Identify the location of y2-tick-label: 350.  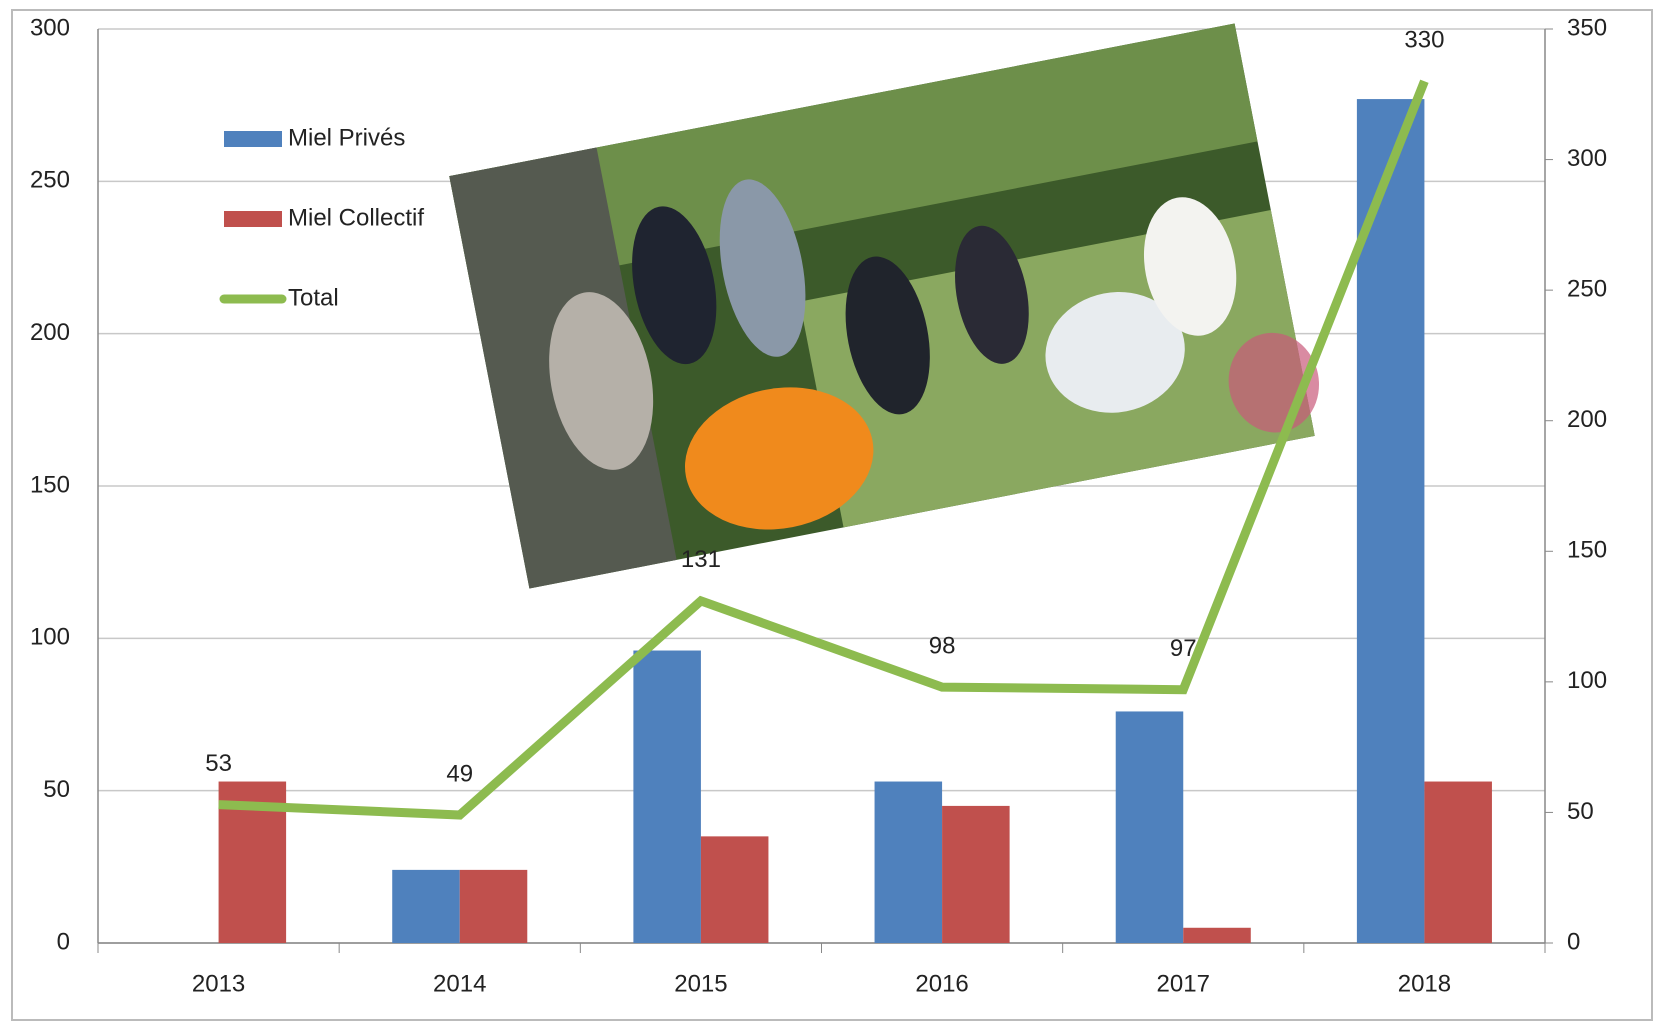
(1587, 27).